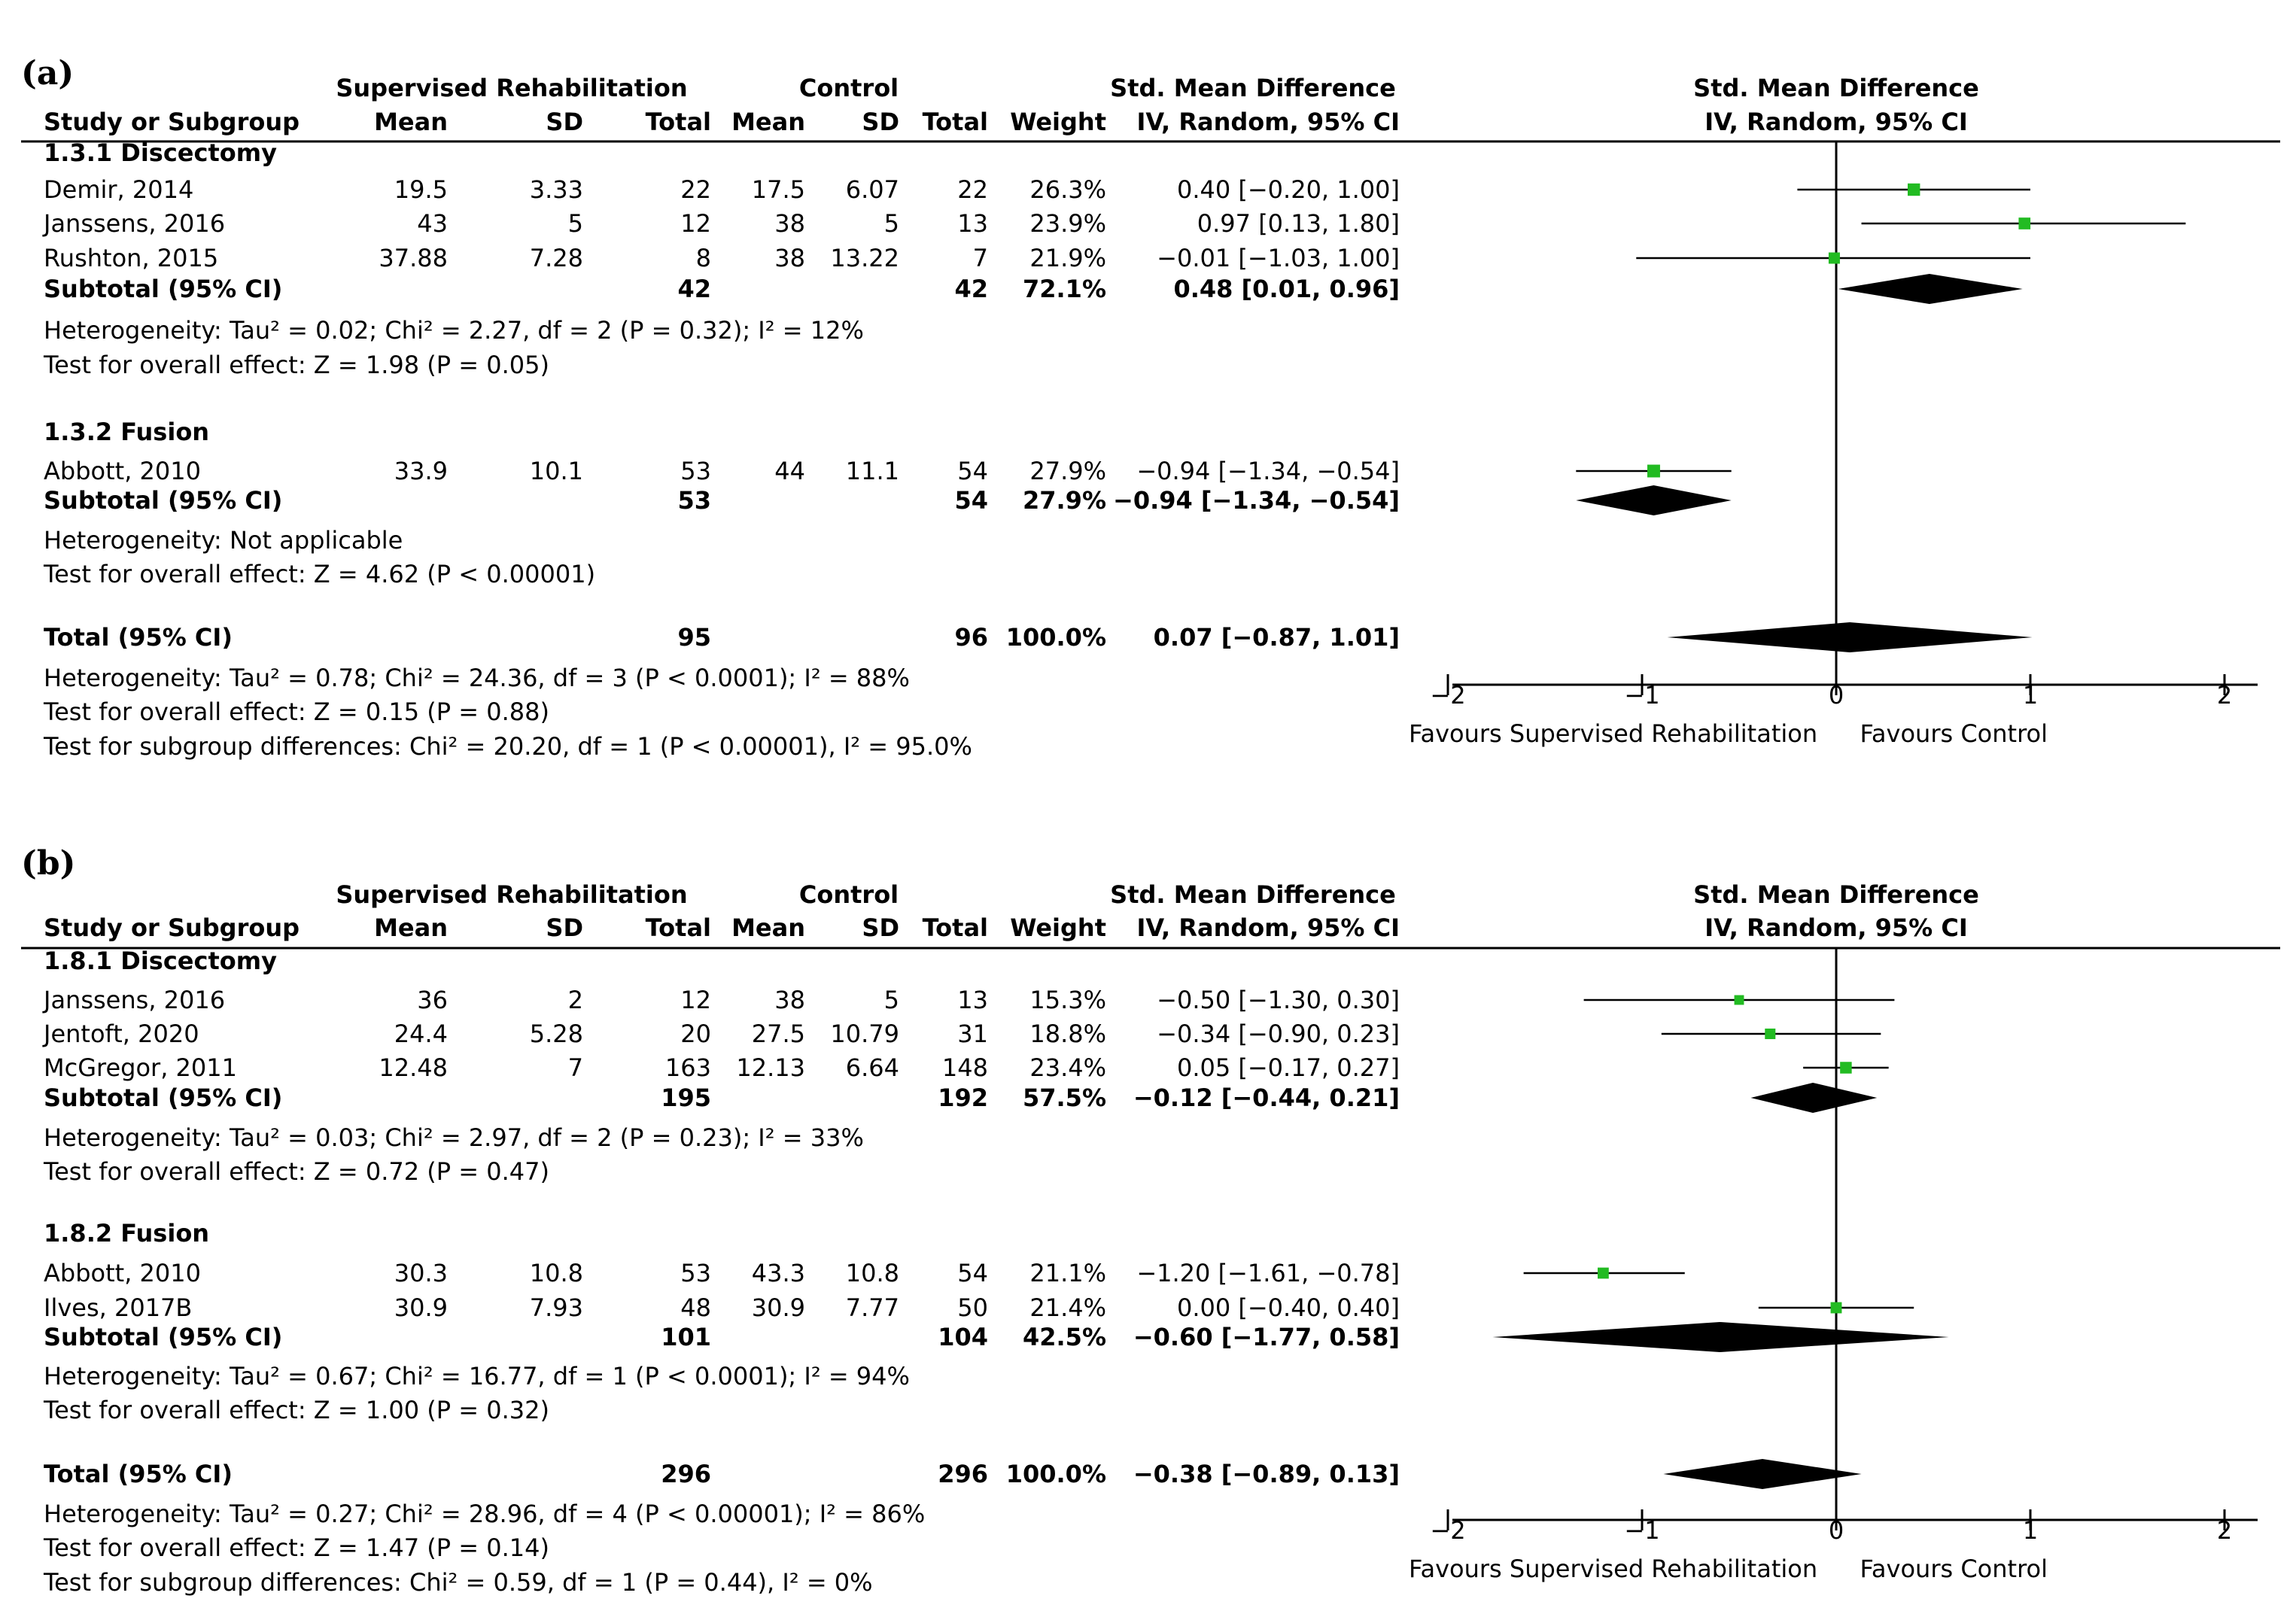 The height and width of the screenshot is (1623, 2296). What do you see at coordinates (160, 152) in the screenshot?
I see `subgroup-title: 1.3.1 Discectomy` at bounding box center [160, 152].